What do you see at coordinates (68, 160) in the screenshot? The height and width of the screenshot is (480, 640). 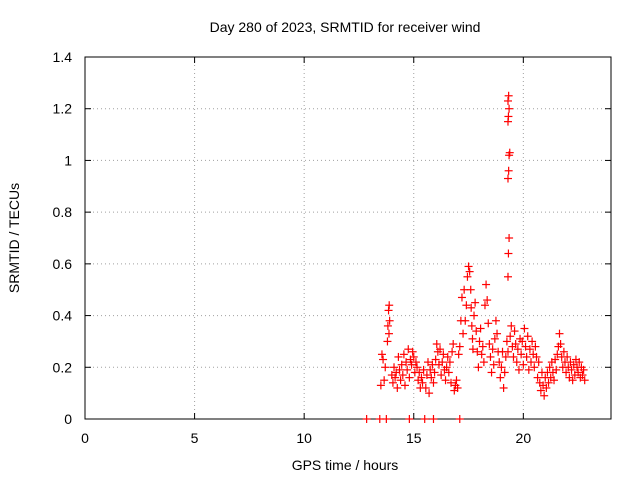 I see `y-tick-label: 1` at bounding box center [68, 160].